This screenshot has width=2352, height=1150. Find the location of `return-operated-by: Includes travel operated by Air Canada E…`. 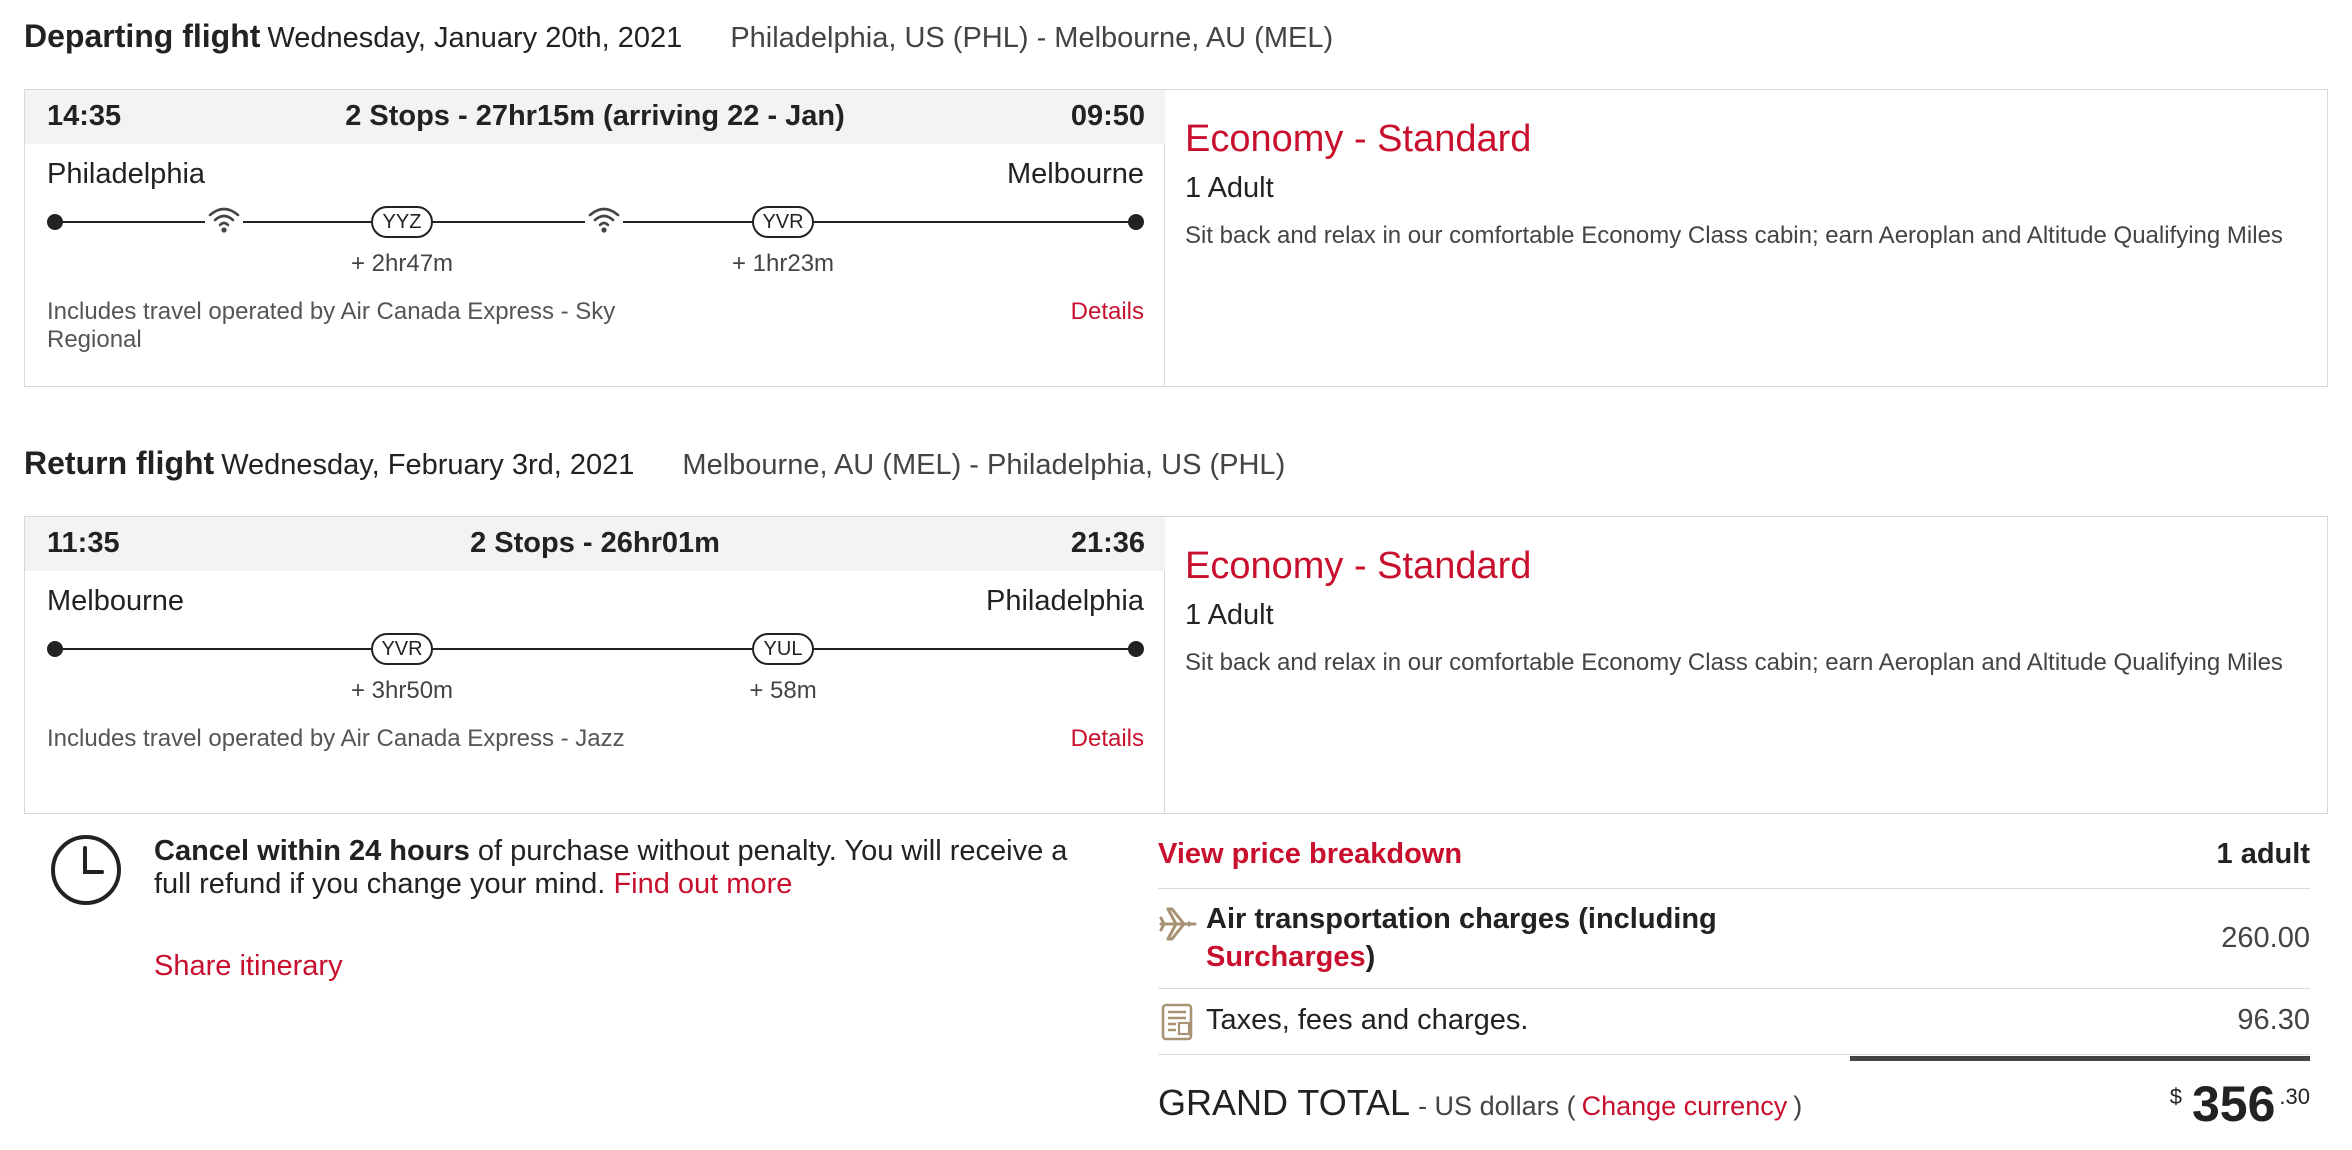

return-operated-by: Includes travel operated by Air Canada E… is located at coordinates (336, 738).